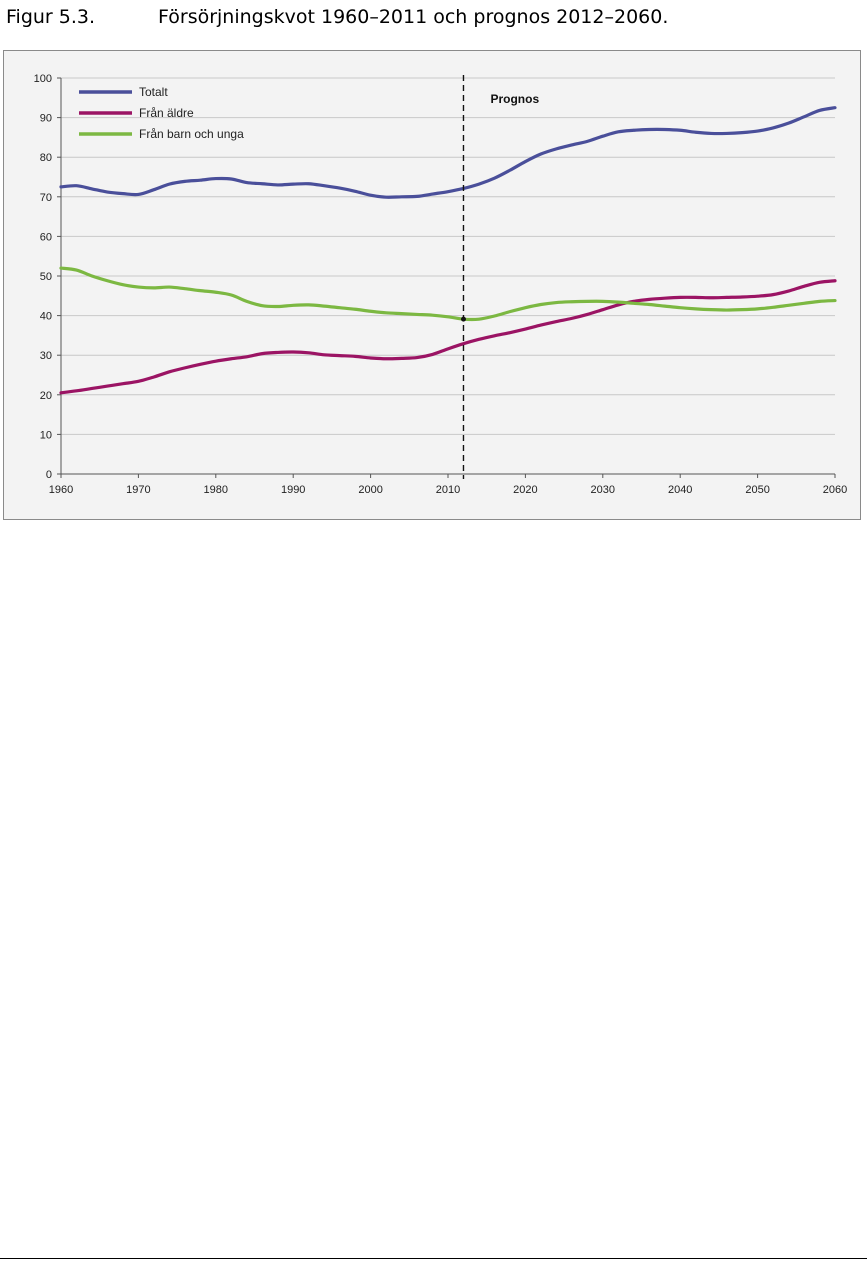 Image resolution: width=867 pixels, height=1261 pixels. Describe the element at coordinates (448, 152) in the screenshot. I see `series-line-totalt` at that location.